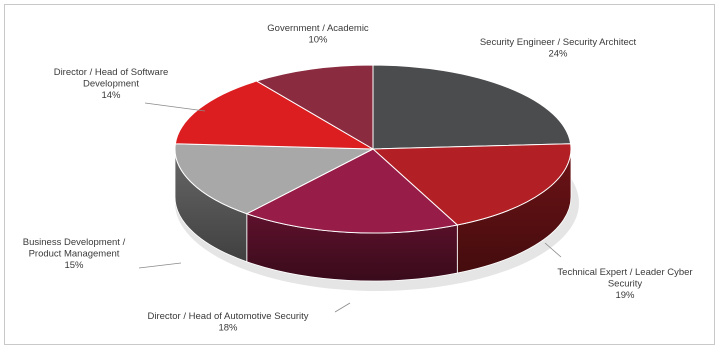 Image resolution: width=719 pixels, height=349 pixels. I want to click on slice-label-1-line-1: Security, so click(625, 284).